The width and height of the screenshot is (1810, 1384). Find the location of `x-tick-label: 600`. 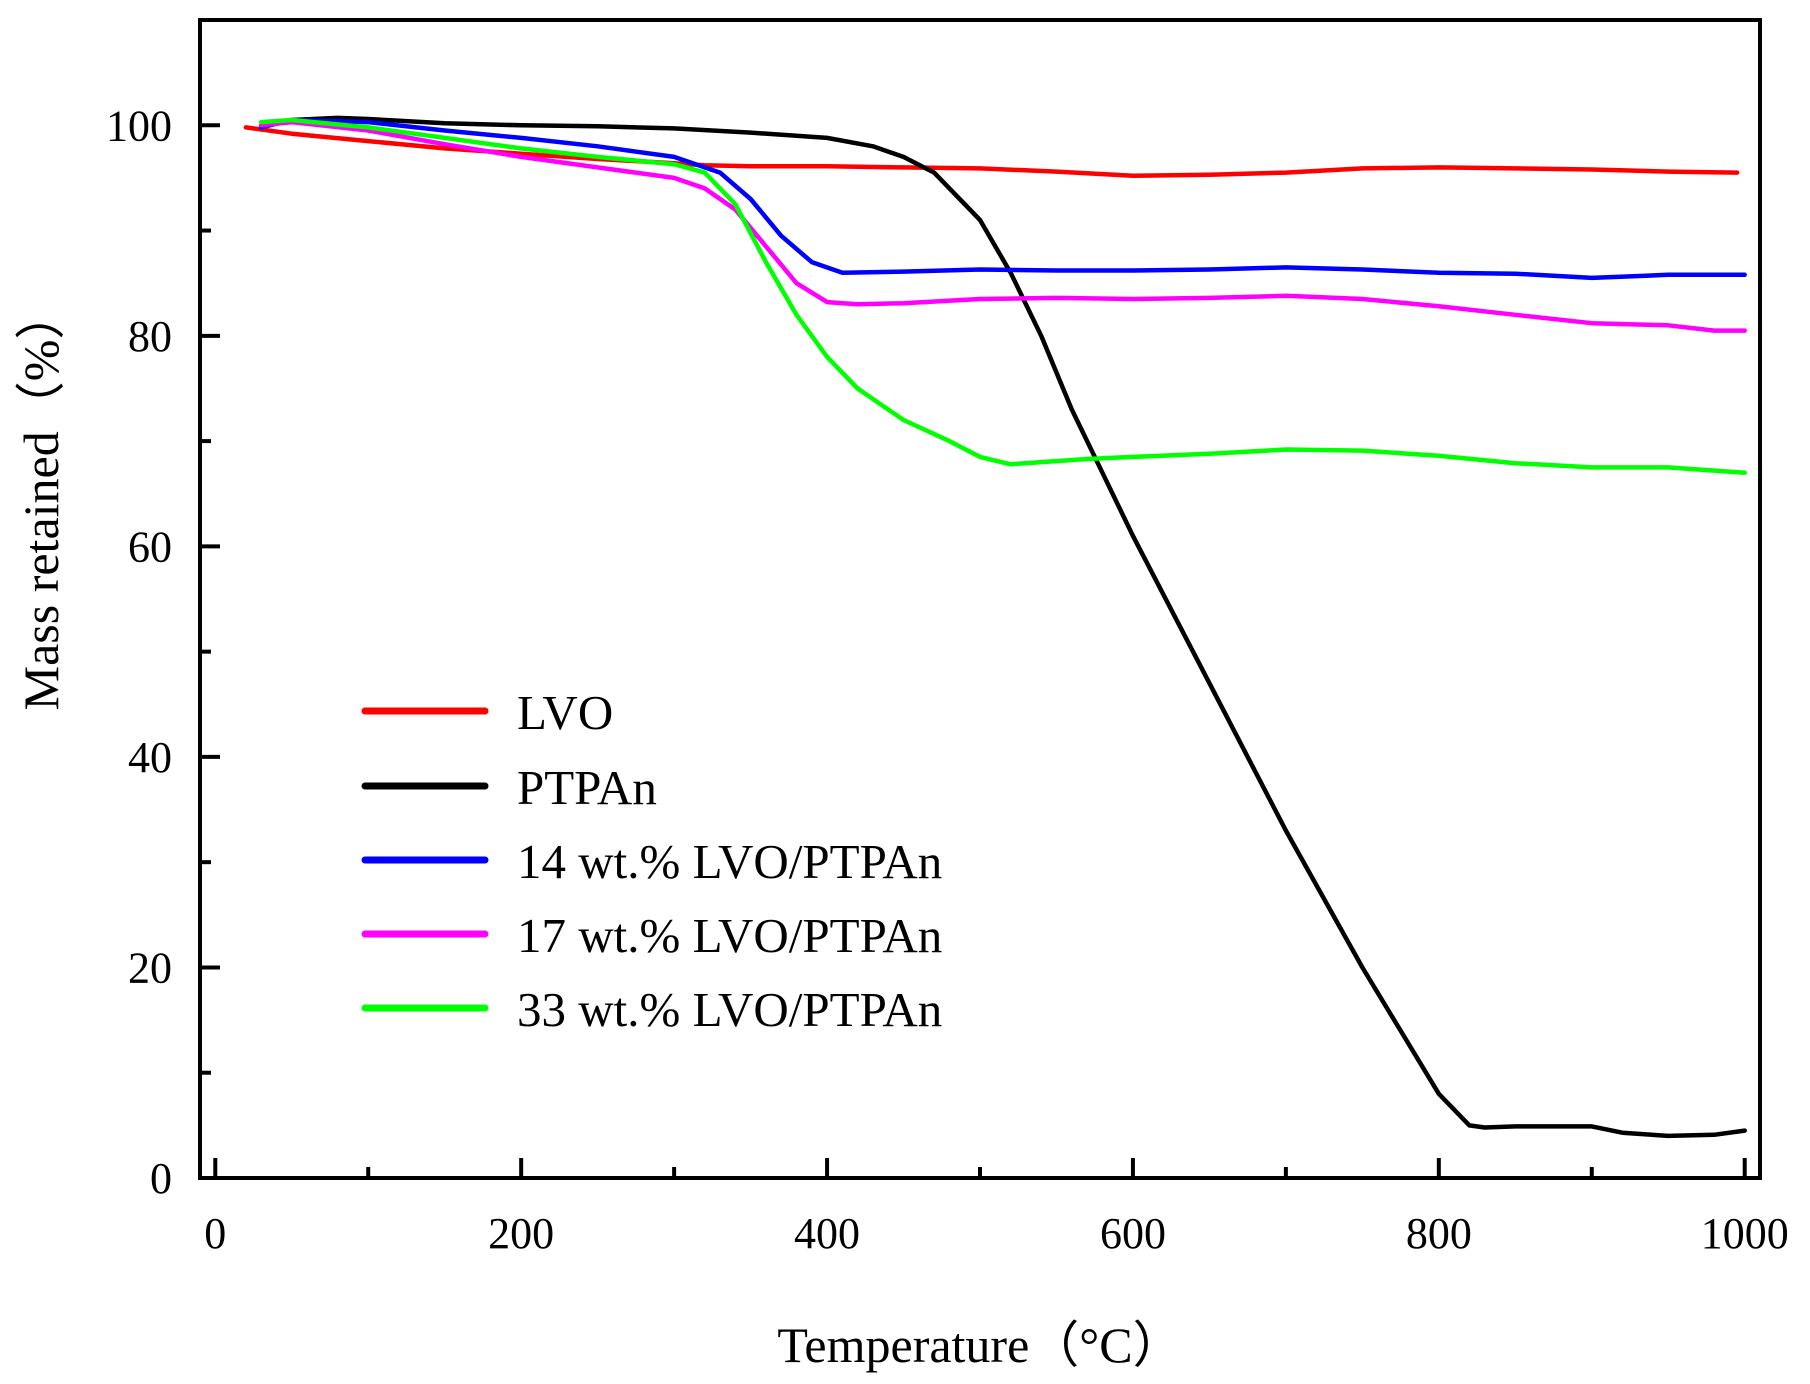

x-tick-label: 600 is located at coordinates (1133, 1233).